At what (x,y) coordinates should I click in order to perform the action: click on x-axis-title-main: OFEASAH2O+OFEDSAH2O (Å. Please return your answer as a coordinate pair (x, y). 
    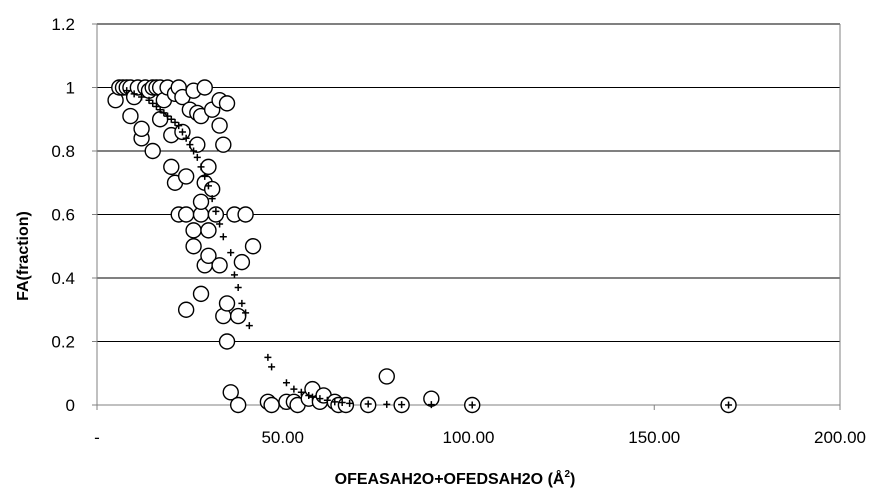
    Looking at the image, I should click on (450, 478).